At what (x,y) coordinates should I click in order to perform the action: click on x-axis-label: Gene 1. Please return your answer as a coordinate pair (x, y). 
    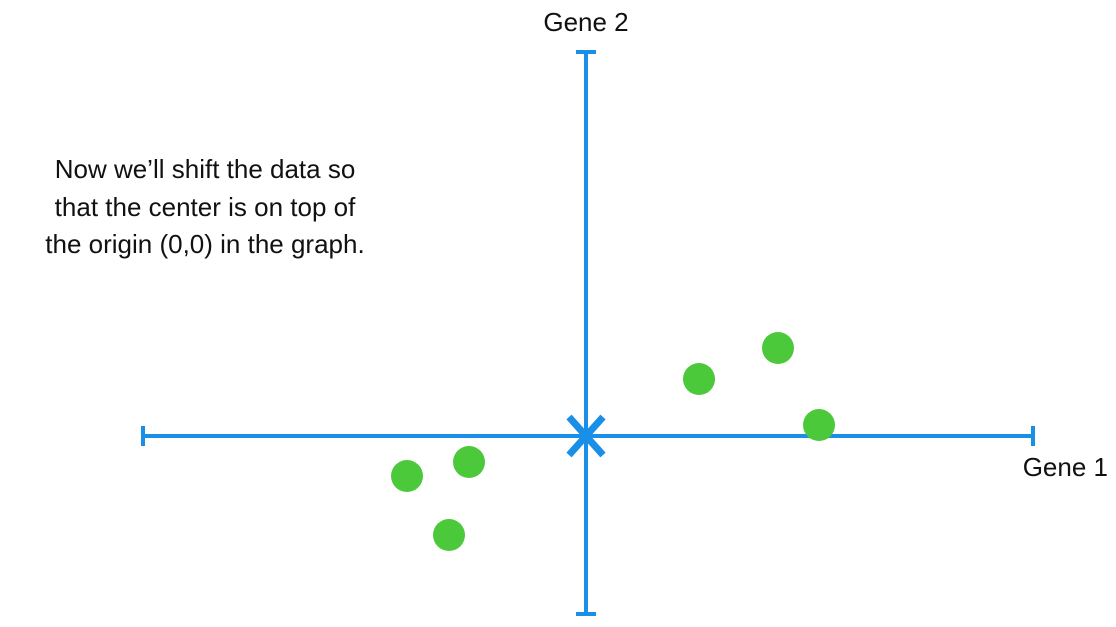
    Looking at the image, I should click on (1065, 467).